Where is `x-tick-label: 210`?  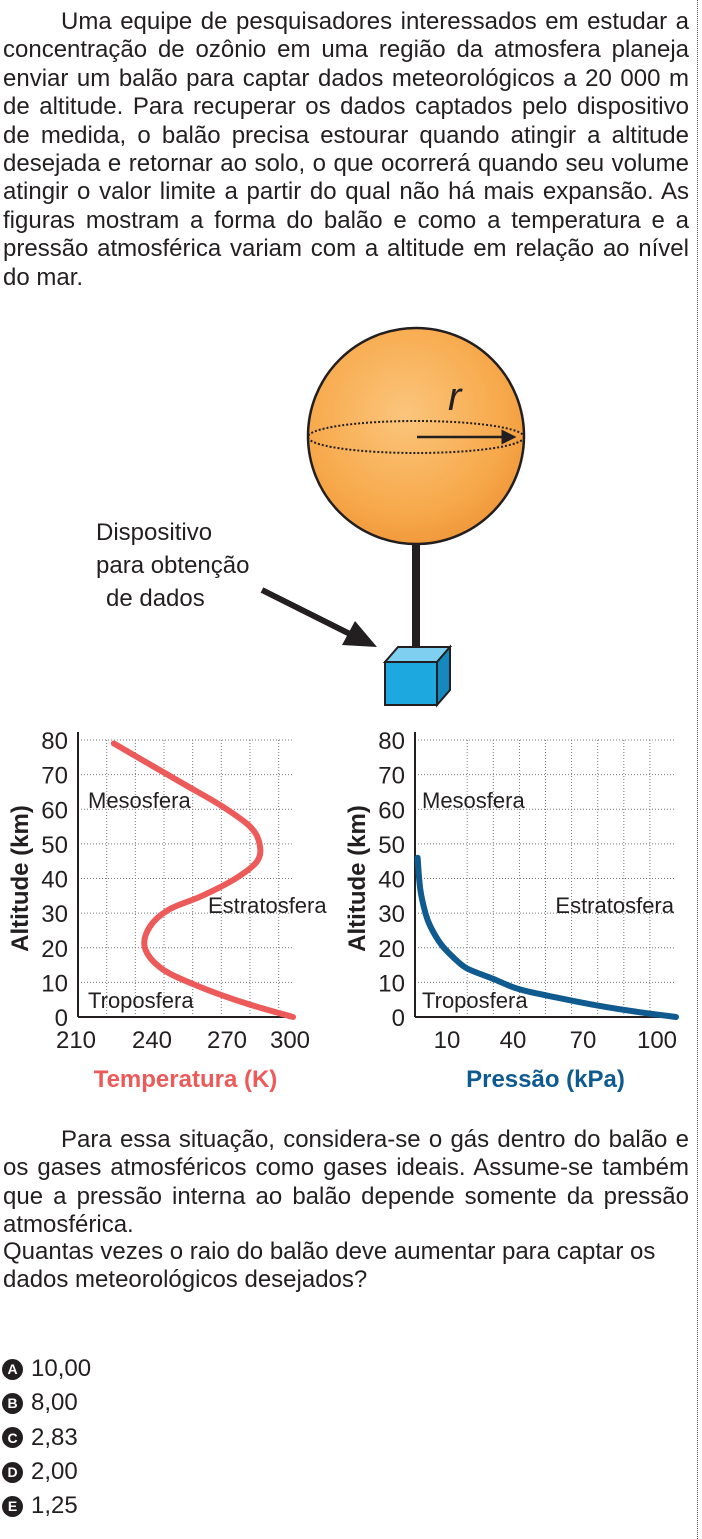
x-tick-label: 210 is located at coordinates (76, 1040).